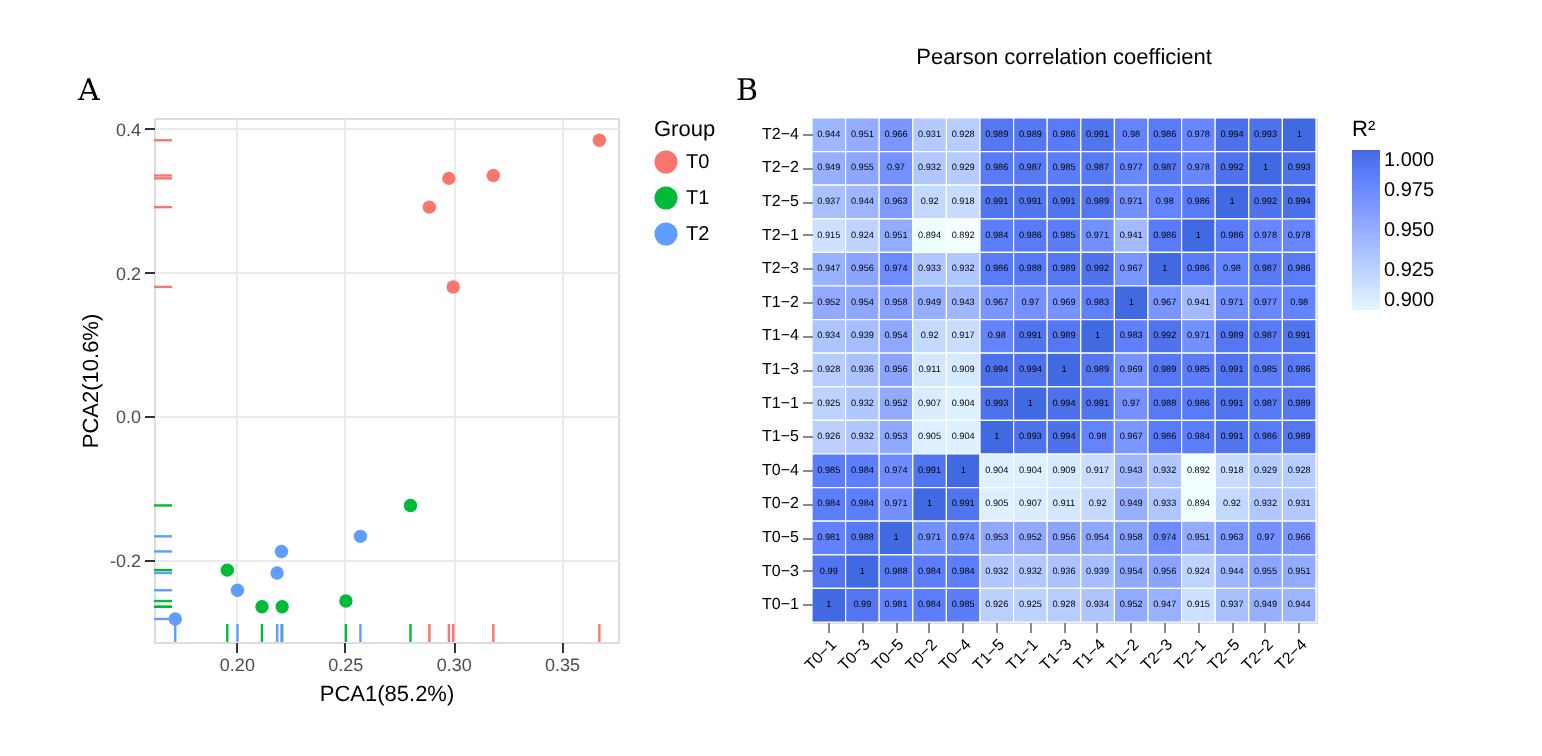  What do you see at coordinates (387, 695) in the screenshot?
I see `x-axis-title: PCA1(85.2%)` at bounding box center [387, 695].